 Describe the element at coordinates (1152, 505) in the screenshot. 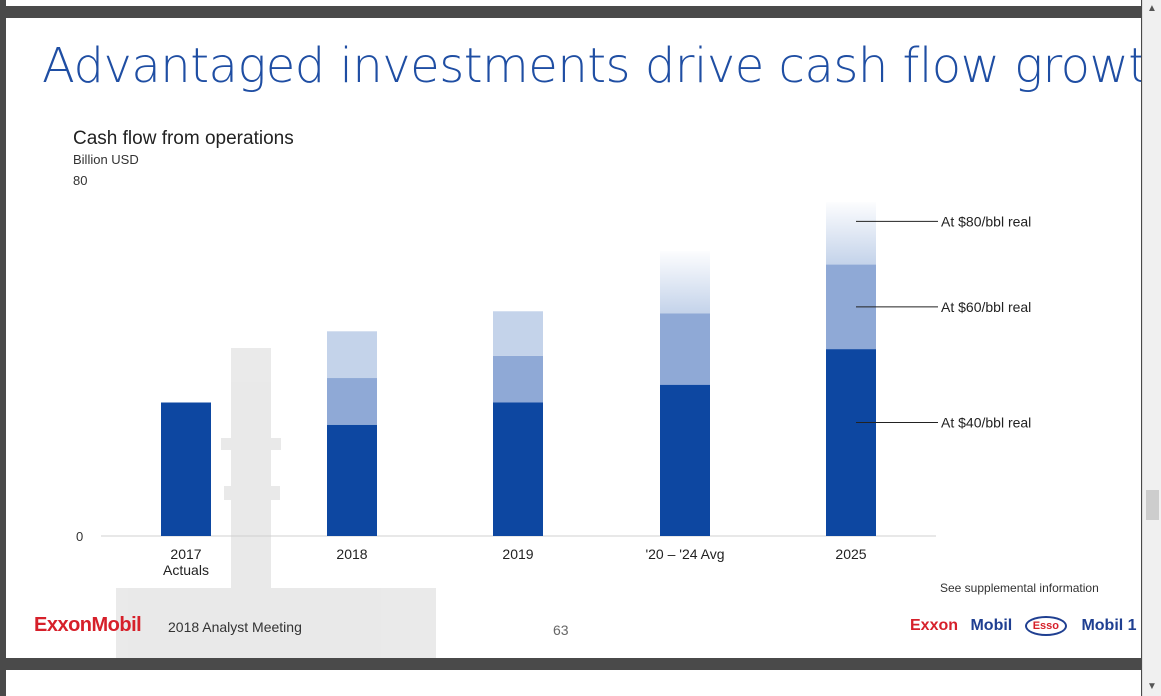

I see `scroll-thumb` at that location.